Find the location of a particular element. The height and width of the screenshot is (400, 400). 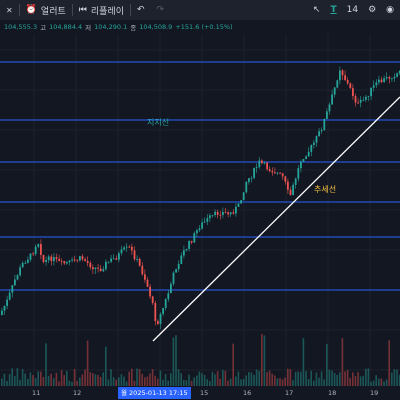

close-value: 104,508.9 is located at coordinates (156, 27).